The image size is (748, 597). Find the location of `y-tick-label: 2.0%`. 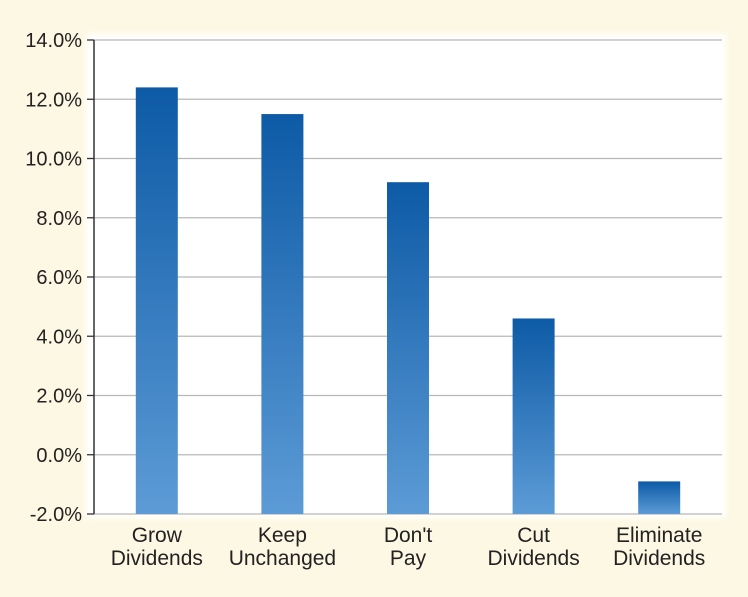

y-tick-label: 2.0% is located at coordinates (59, 397).